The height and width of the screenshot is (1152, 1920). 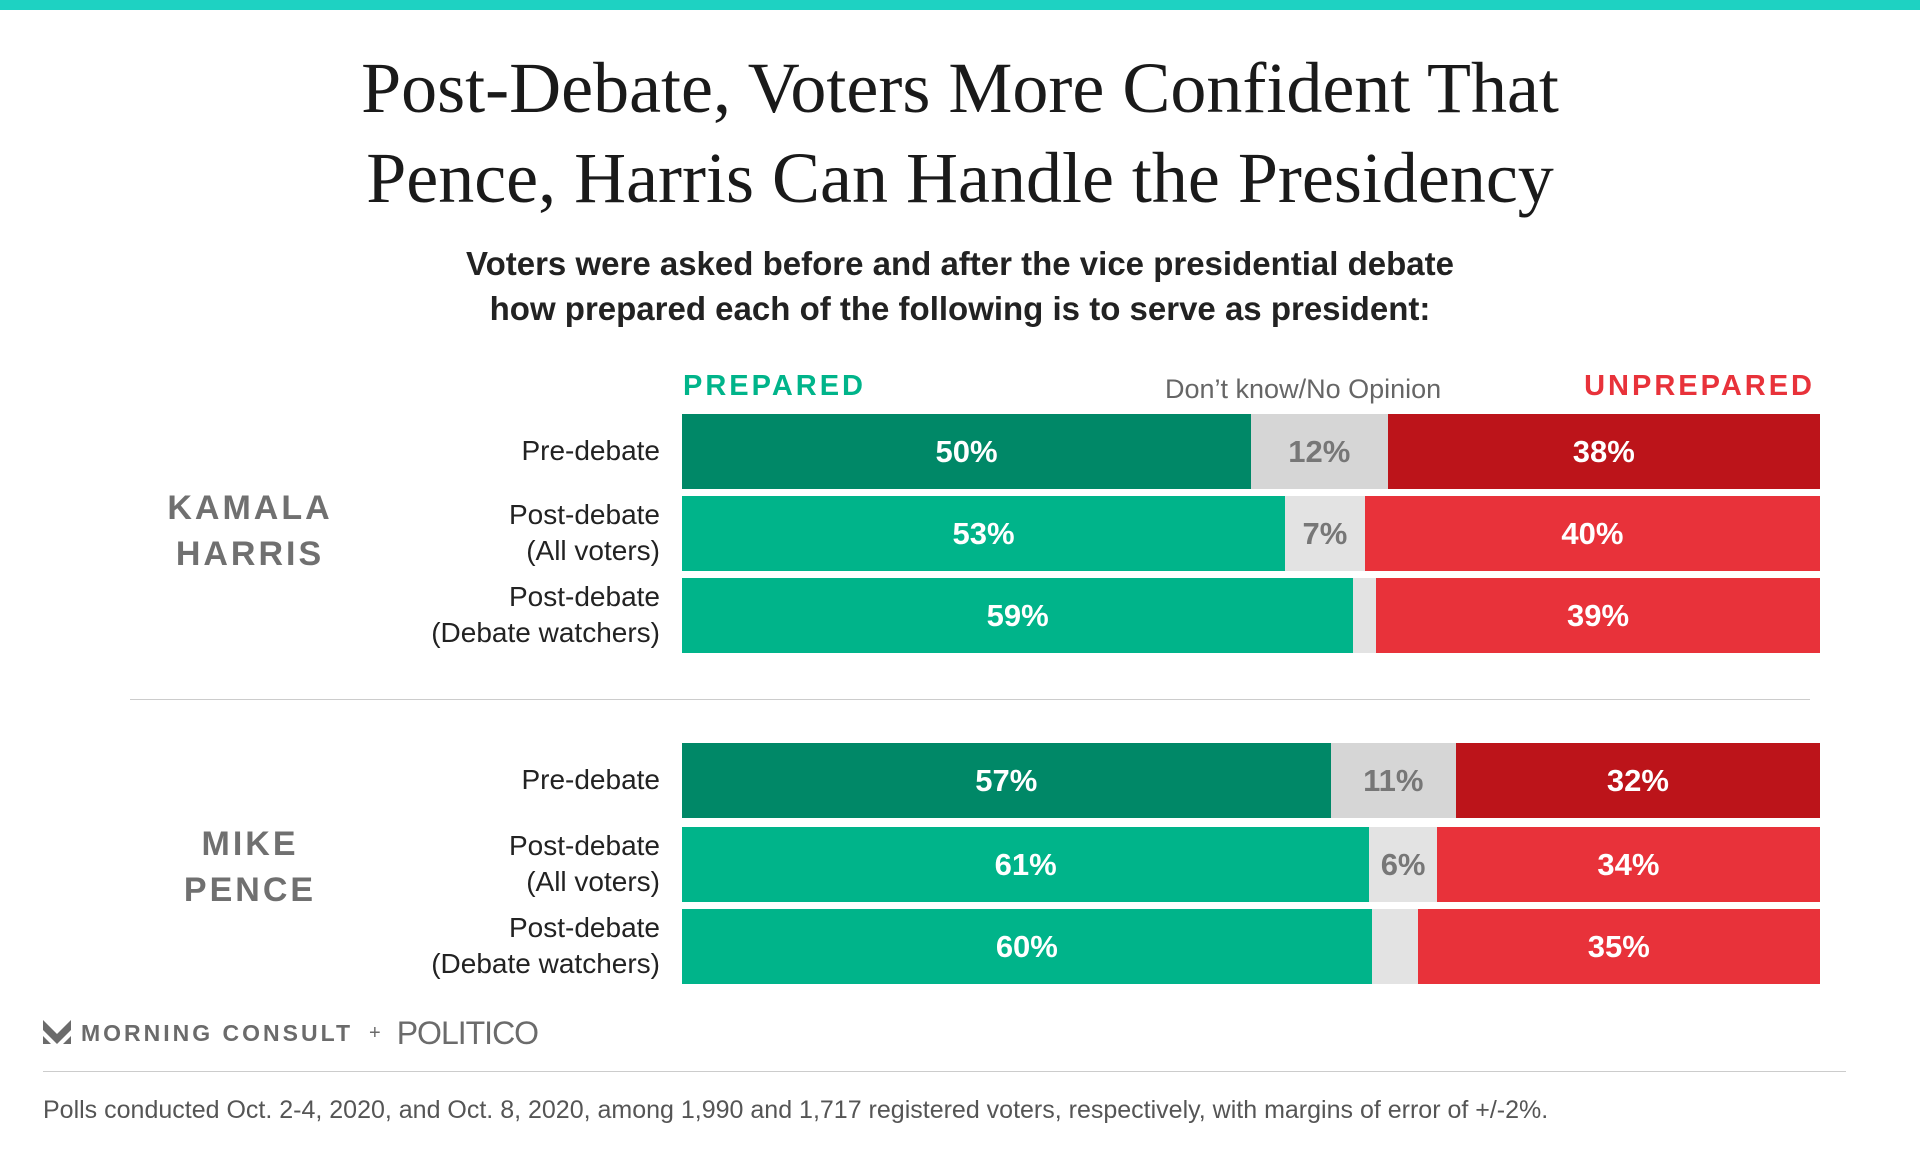 I want to click on bar-segment-prepared: 57%, so click(x=1006, y=780).